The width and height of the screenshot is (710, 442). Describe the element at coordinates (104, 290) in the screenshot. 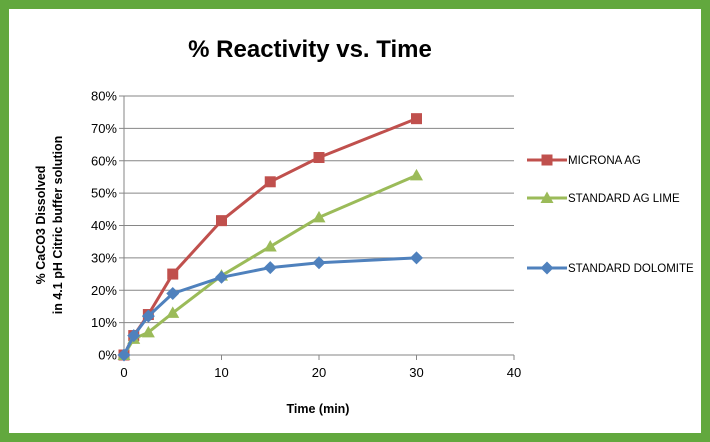

I see `y-tick-label: 20%` at that location.